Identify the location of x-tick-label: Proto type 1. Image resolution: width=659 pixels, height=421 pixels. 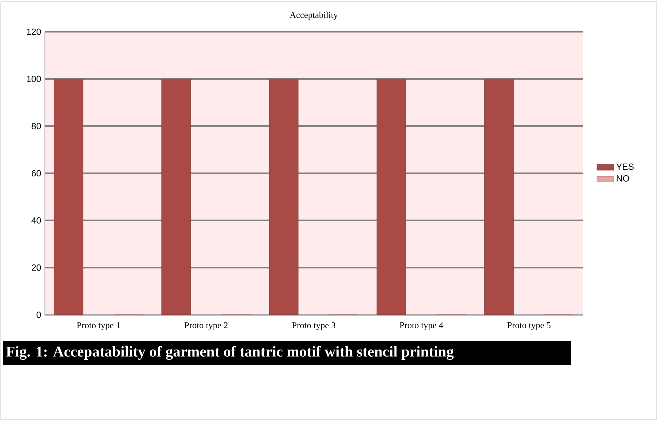
(98, 326).